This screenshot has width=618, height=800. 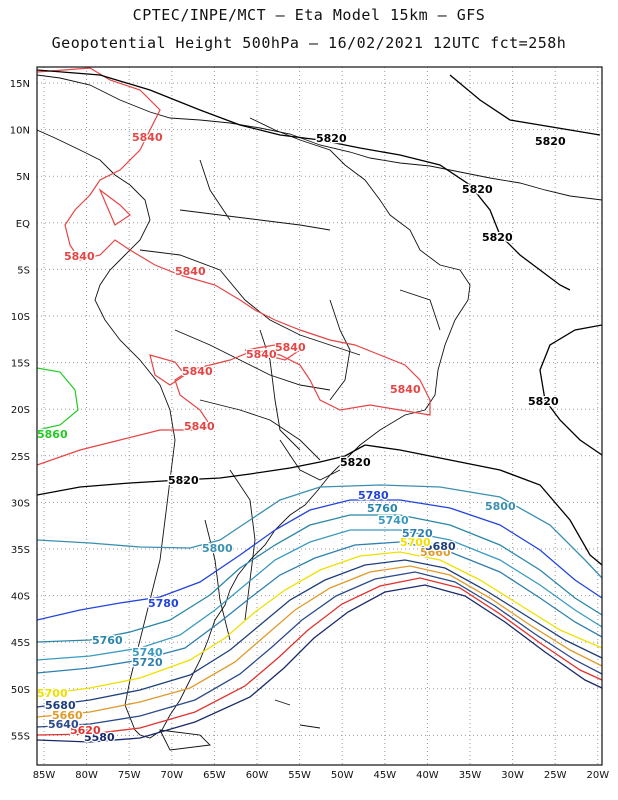 What do you see at coordinates (214, 775) in the screenshot?
I see `lon-tick-label: 65W` at bounding box center [214, 775].